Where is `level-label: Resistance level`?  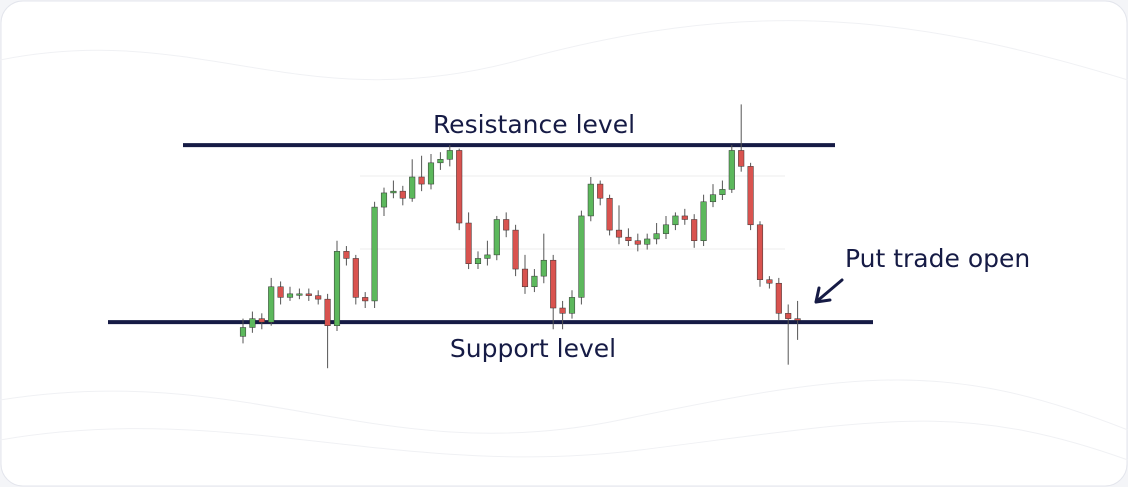 level-label: Resistance level is located at coordinates (534, 124).